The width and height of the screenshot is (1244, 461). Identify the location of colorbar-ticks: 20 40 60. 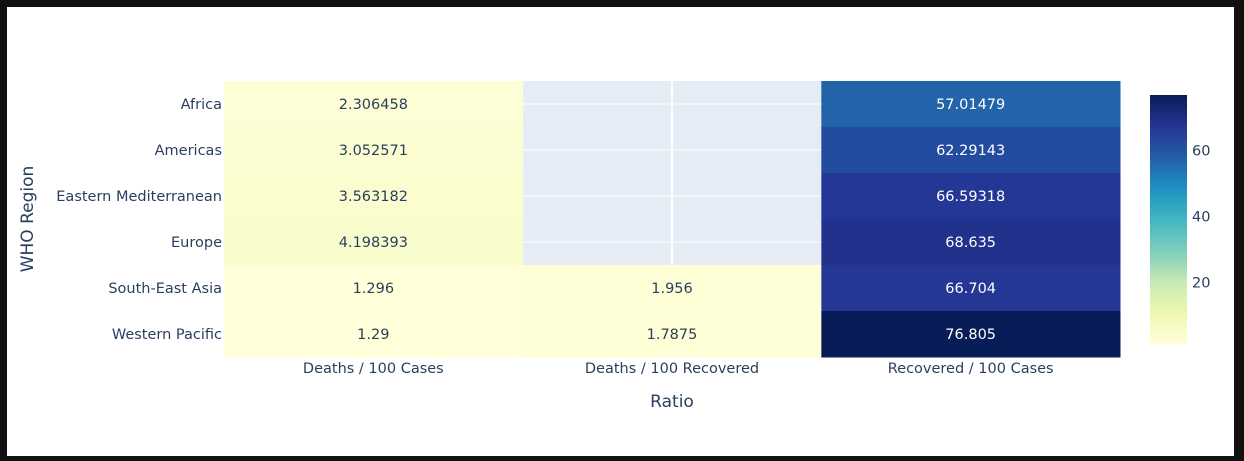
(1201, 217).